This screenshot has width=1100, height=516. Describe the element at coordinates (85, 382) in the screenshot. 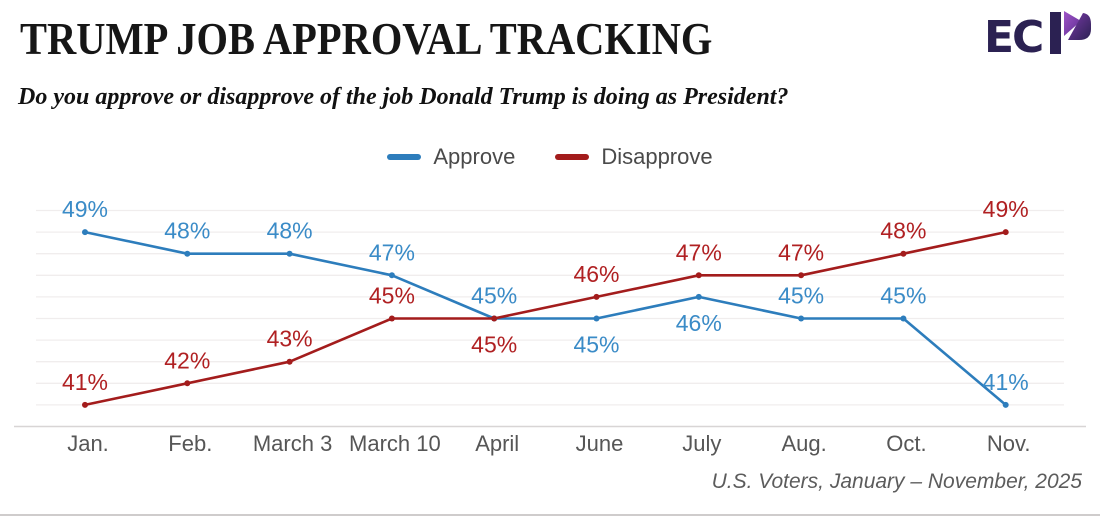

I see `value-label-disapprove: 41%` at that location.